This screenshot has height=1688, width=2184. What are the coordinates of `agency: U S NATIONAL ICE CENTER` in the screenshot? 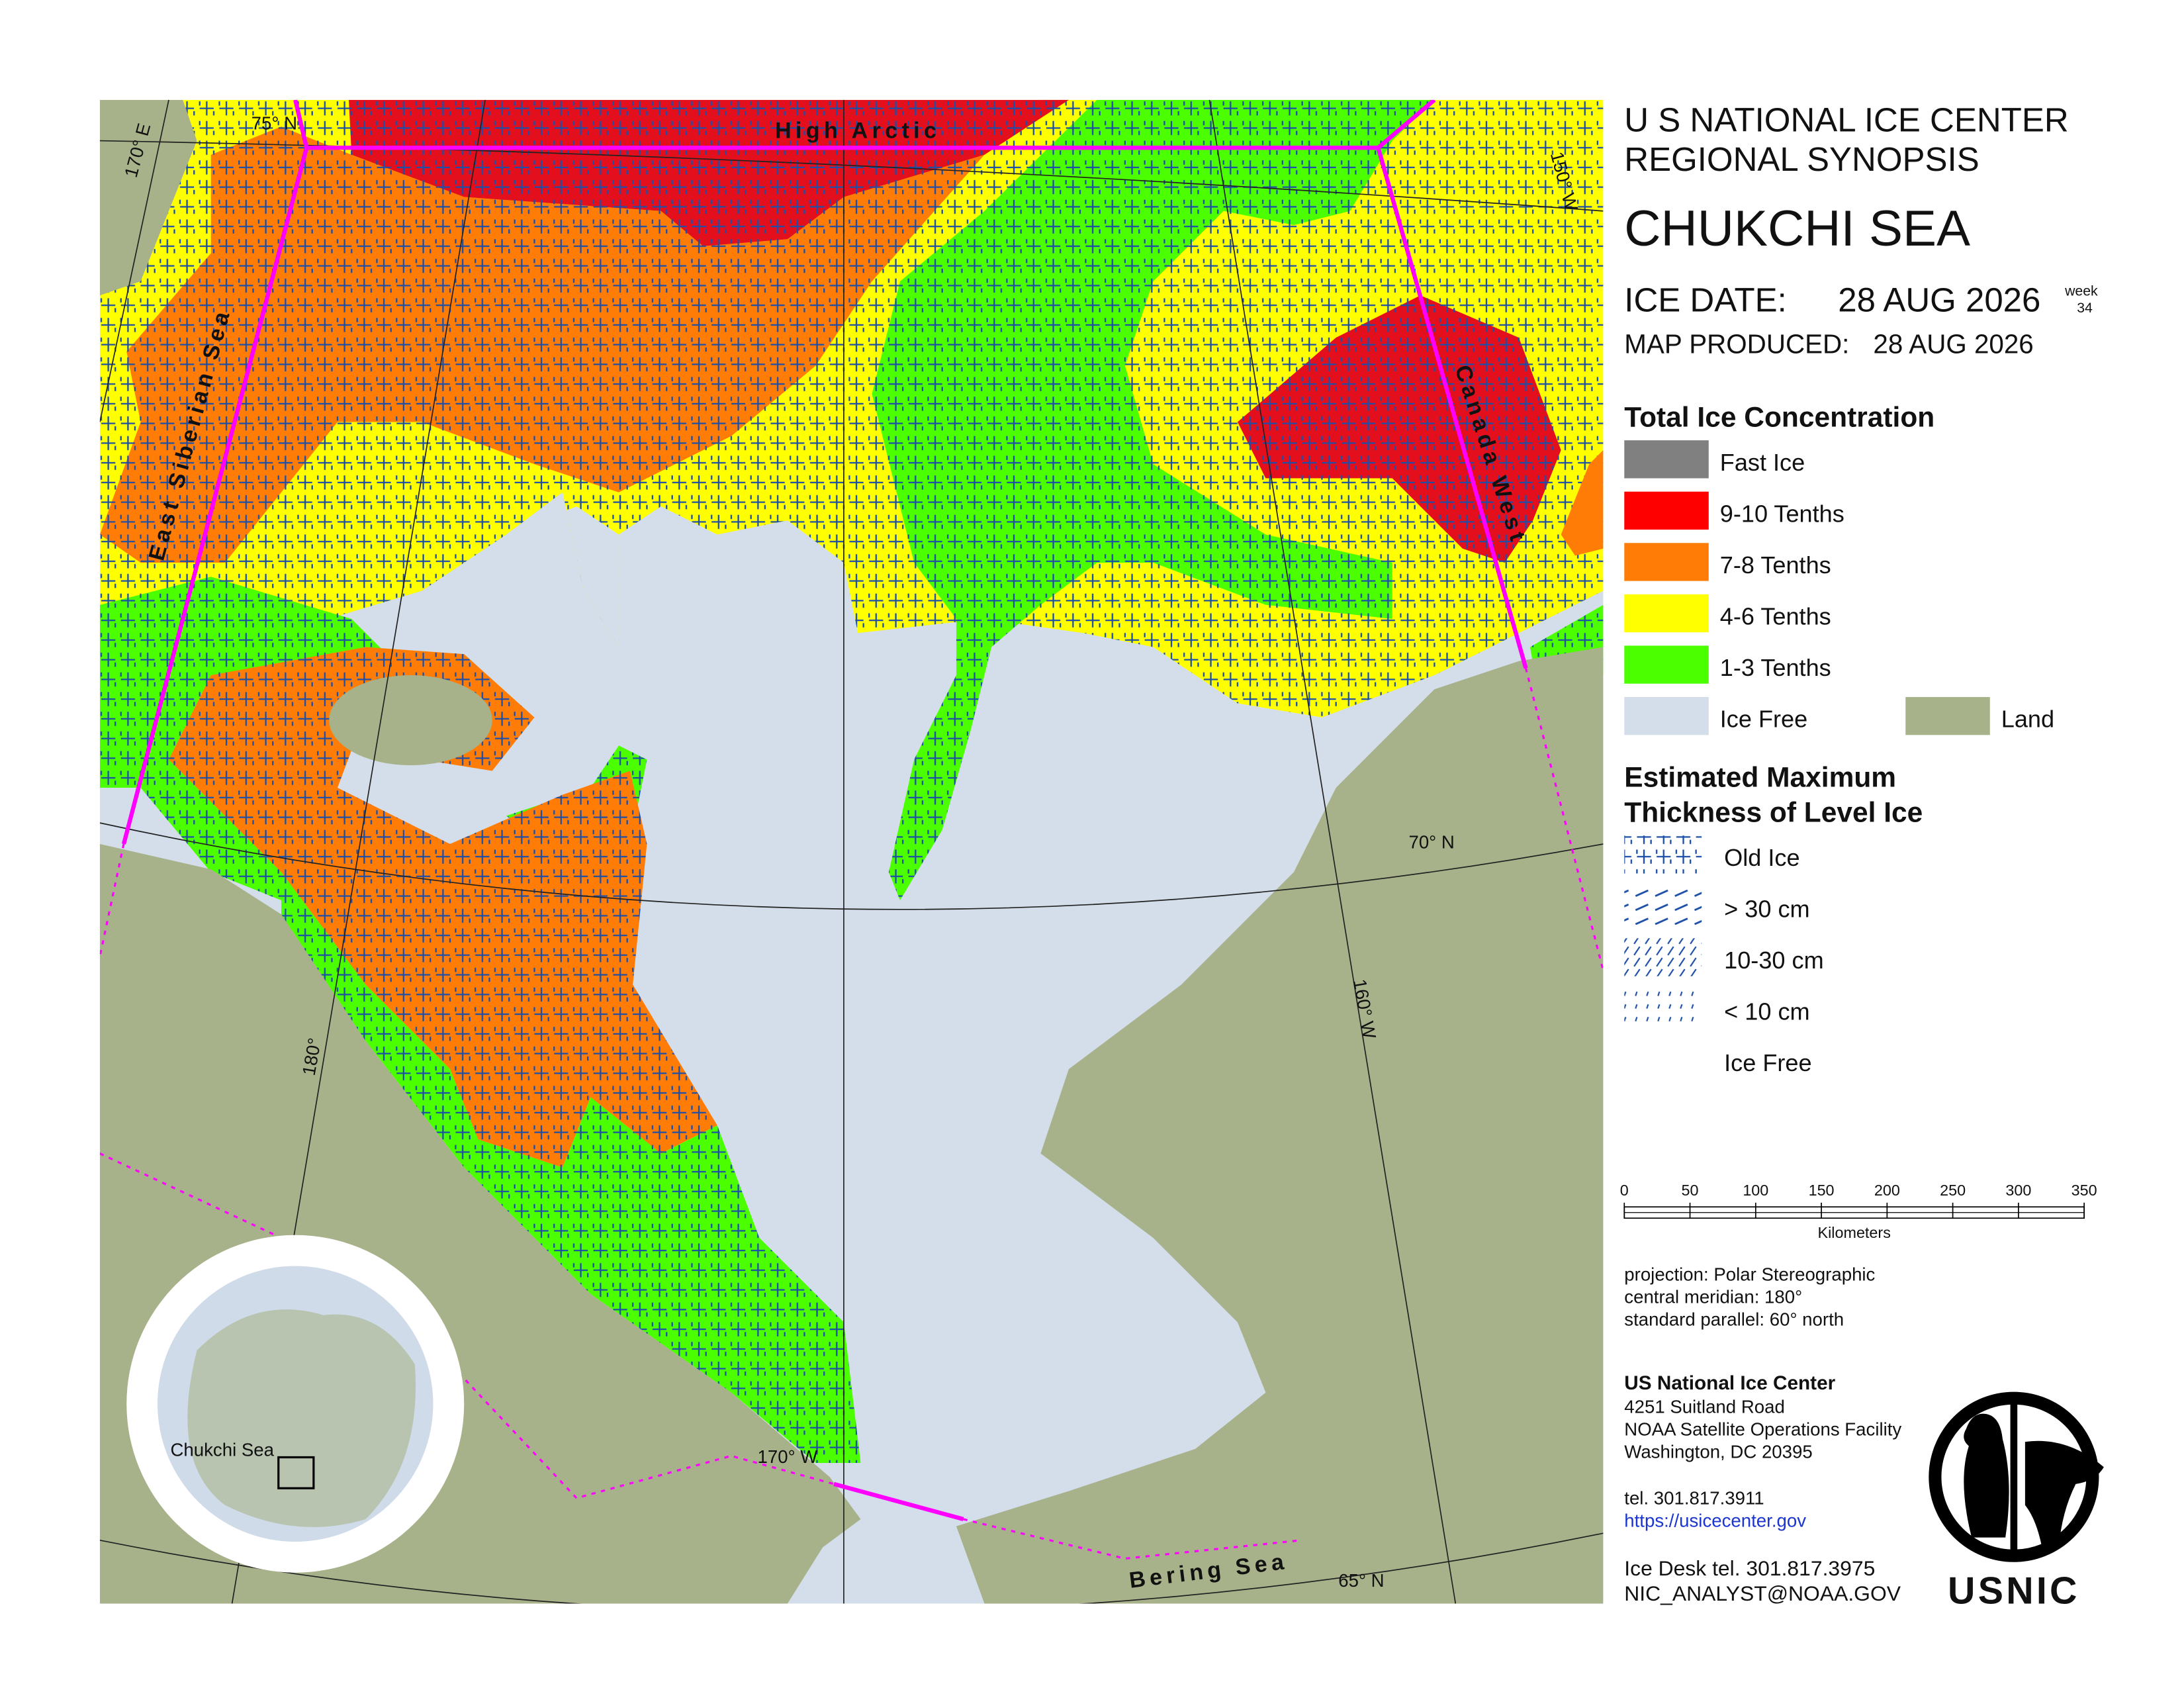 It's located at (1846, 119).